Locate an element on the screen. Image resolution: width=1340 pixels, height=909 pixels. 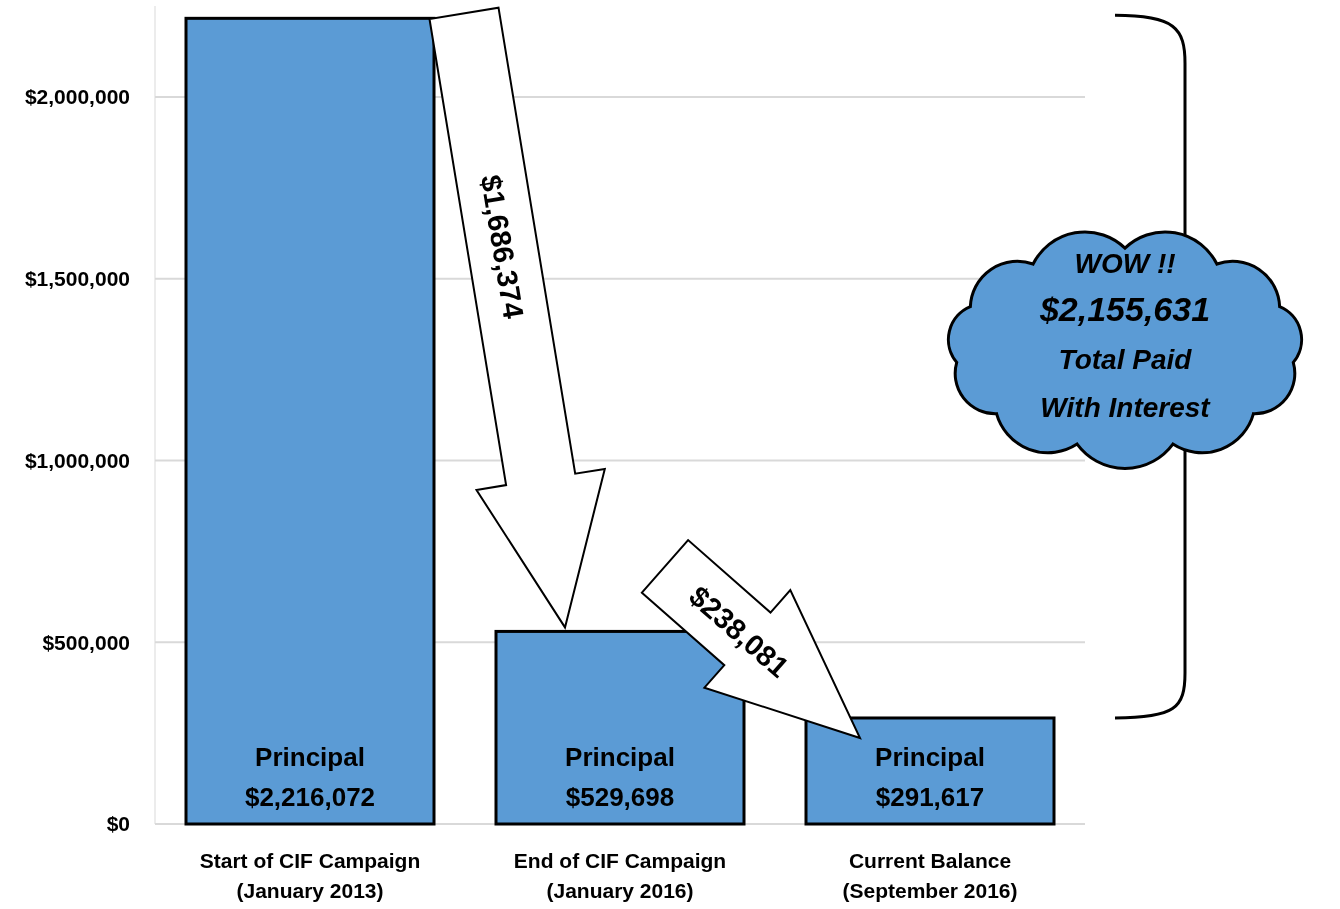
y-tick-label: $500,000 is located at coordinates (86, 642).